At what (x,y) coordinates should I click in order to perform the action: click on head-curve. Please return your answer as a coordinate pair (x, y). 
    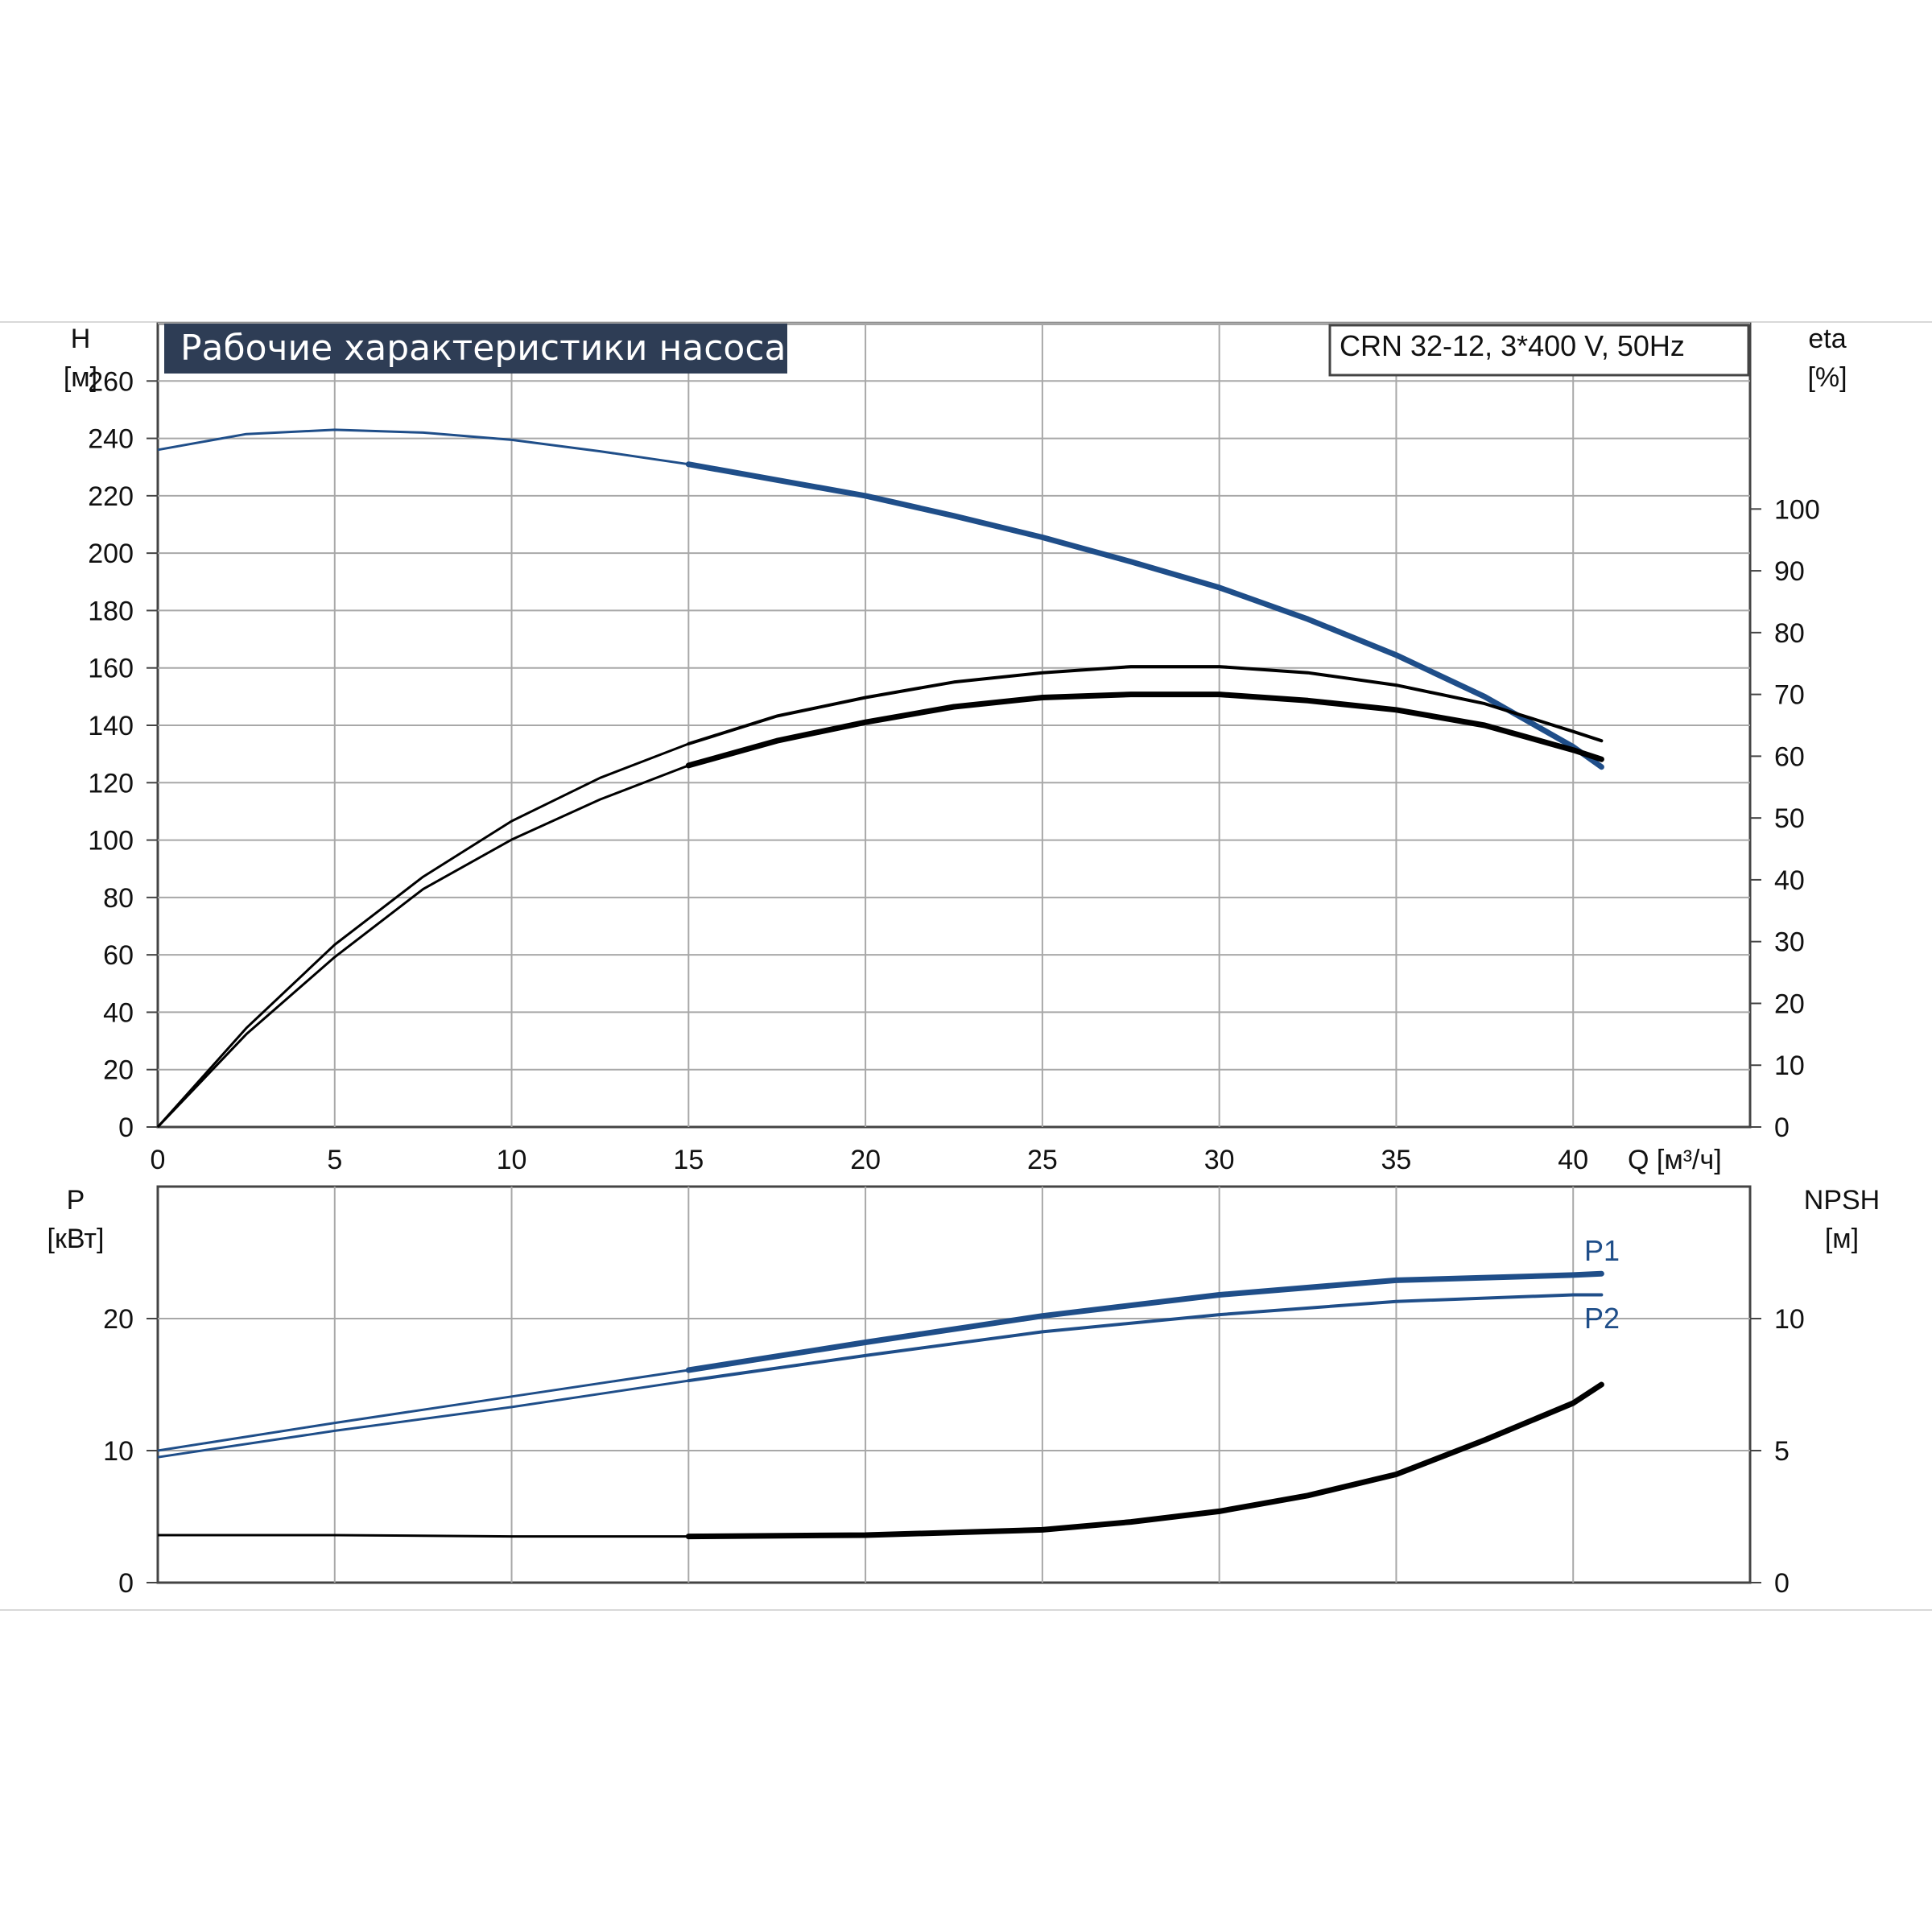
    Looking at the image, I should click on (1144, 615).